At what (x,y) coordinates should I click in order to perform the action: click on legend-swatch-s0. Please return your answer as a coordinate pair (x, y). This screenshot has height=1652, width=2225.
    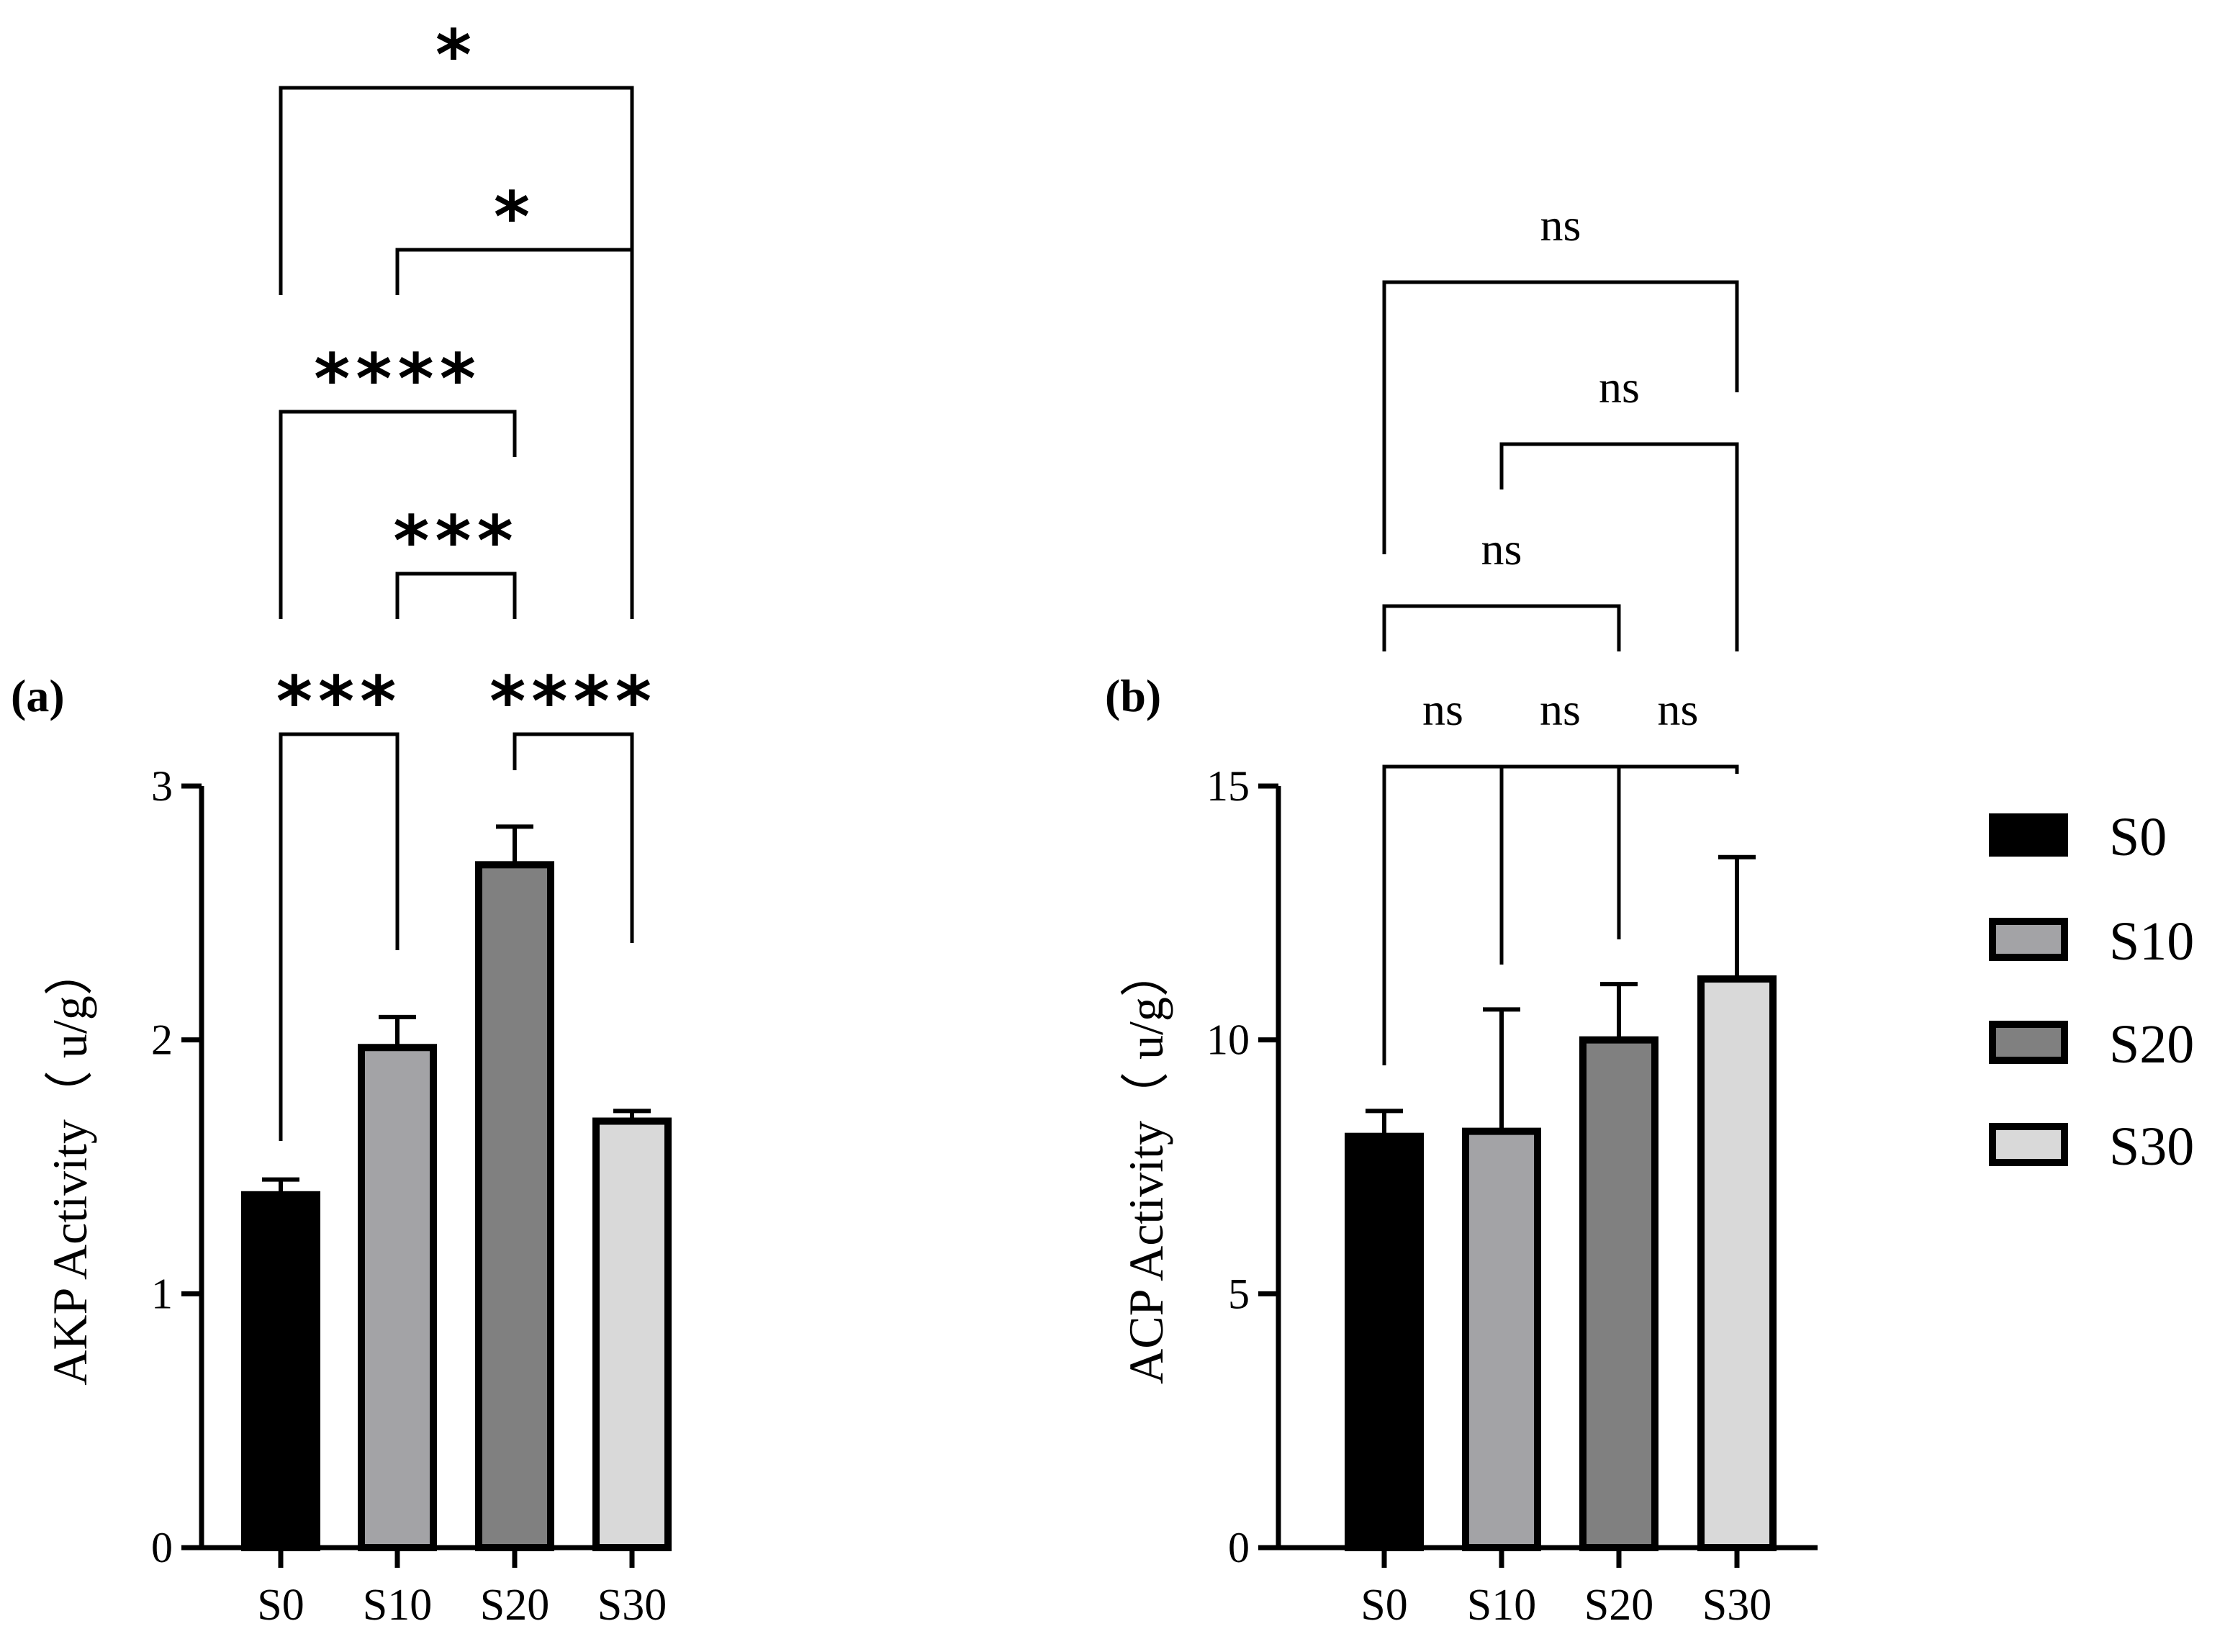
    Looking at the image, I should click on (2028, 835).